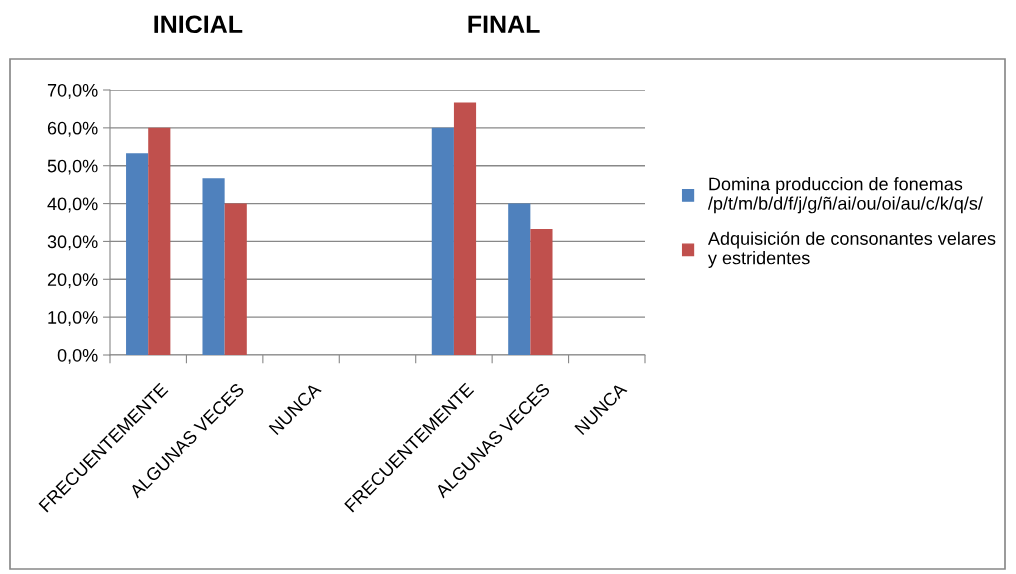  I want to click on text: FINAL, so click(504, 24).